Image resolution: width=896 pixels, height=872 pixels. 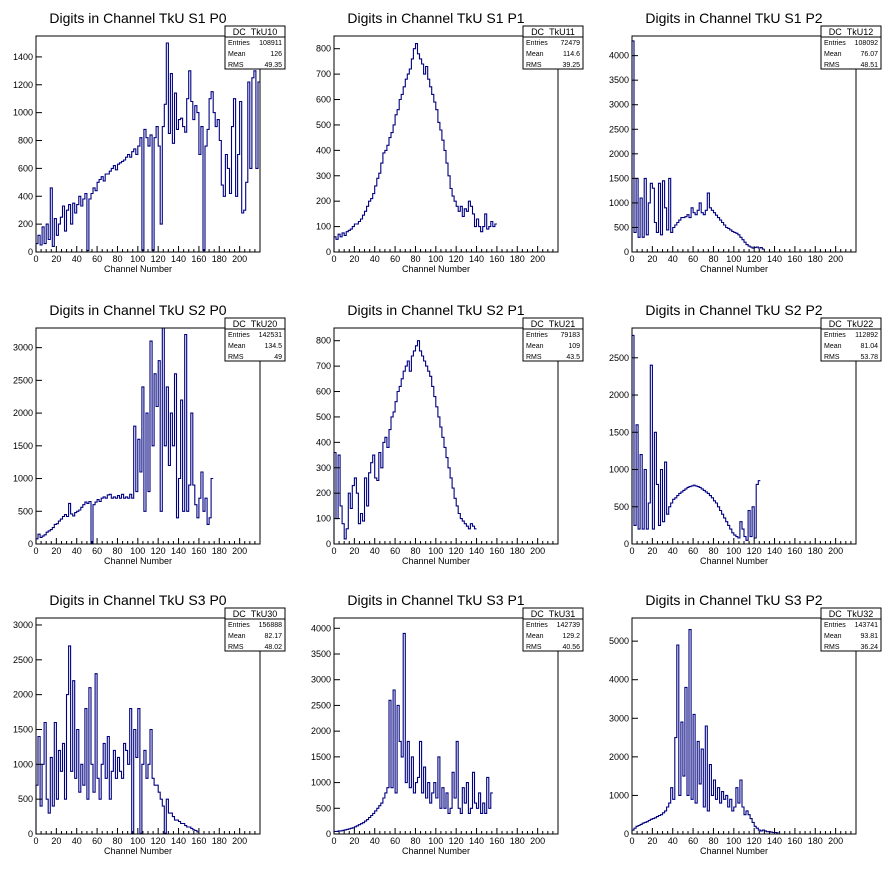 I want to click on y-tick-label: 600, so click(x=323, y=392).